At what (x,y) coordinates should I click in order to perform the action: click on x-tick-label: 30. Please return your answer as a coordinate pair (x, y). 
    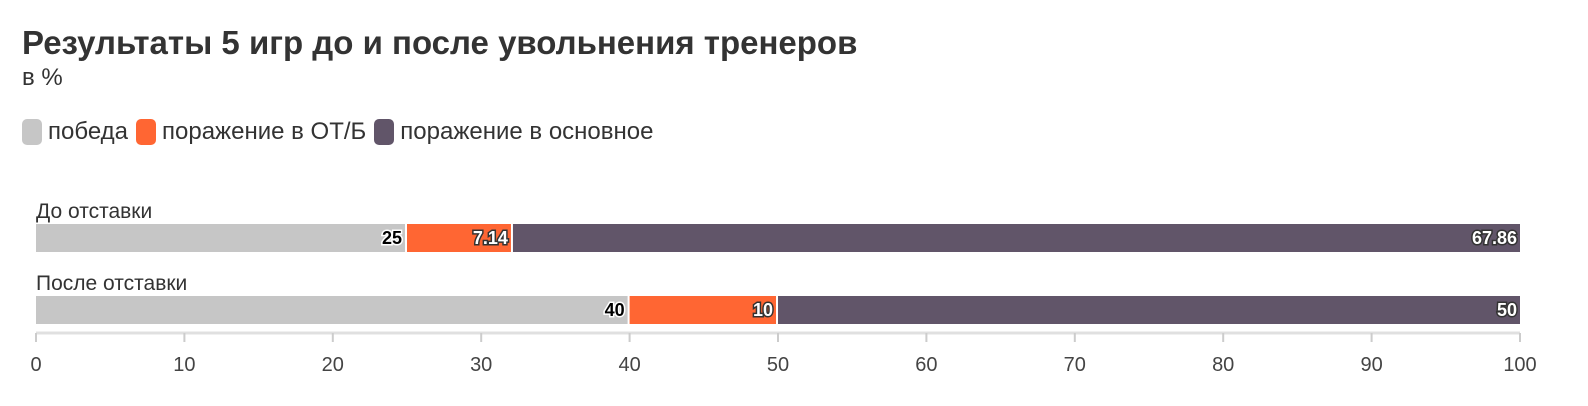
    Looking at the image, I should click on (481, 365).